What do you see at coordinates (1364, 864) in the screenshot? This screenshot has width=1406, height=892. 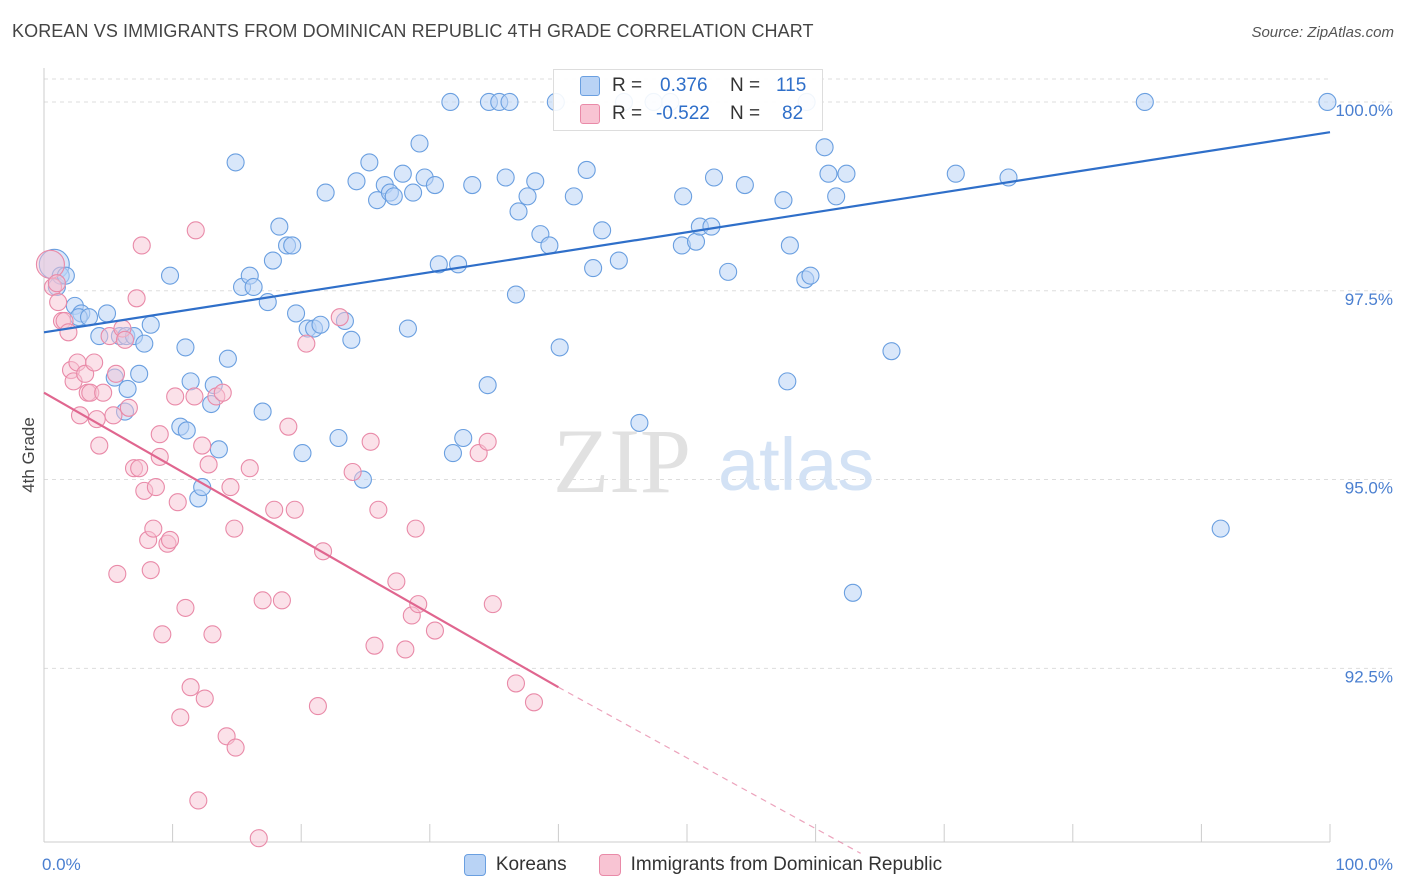 I see `x-tick-label: 100.0%` at bounding box center [1364, 864].